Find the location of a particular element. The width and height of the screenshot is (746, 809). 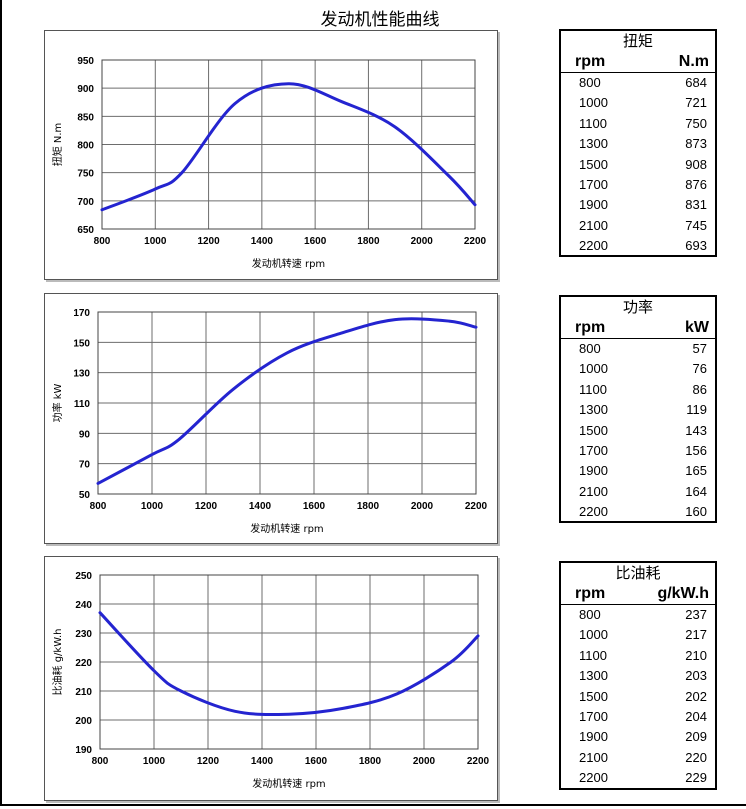

table-row: 1900 209 is located at coordinates (638, 737).